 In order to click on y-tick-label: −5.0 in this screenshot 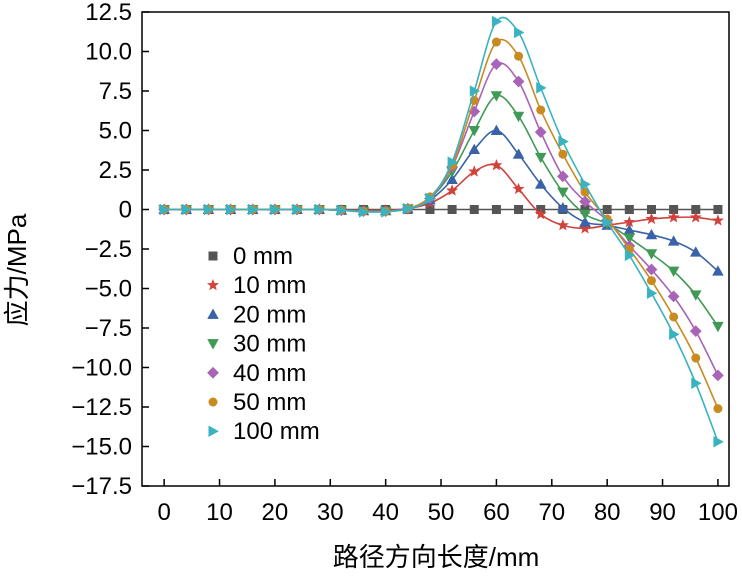, I will do `click(108, 289)`.